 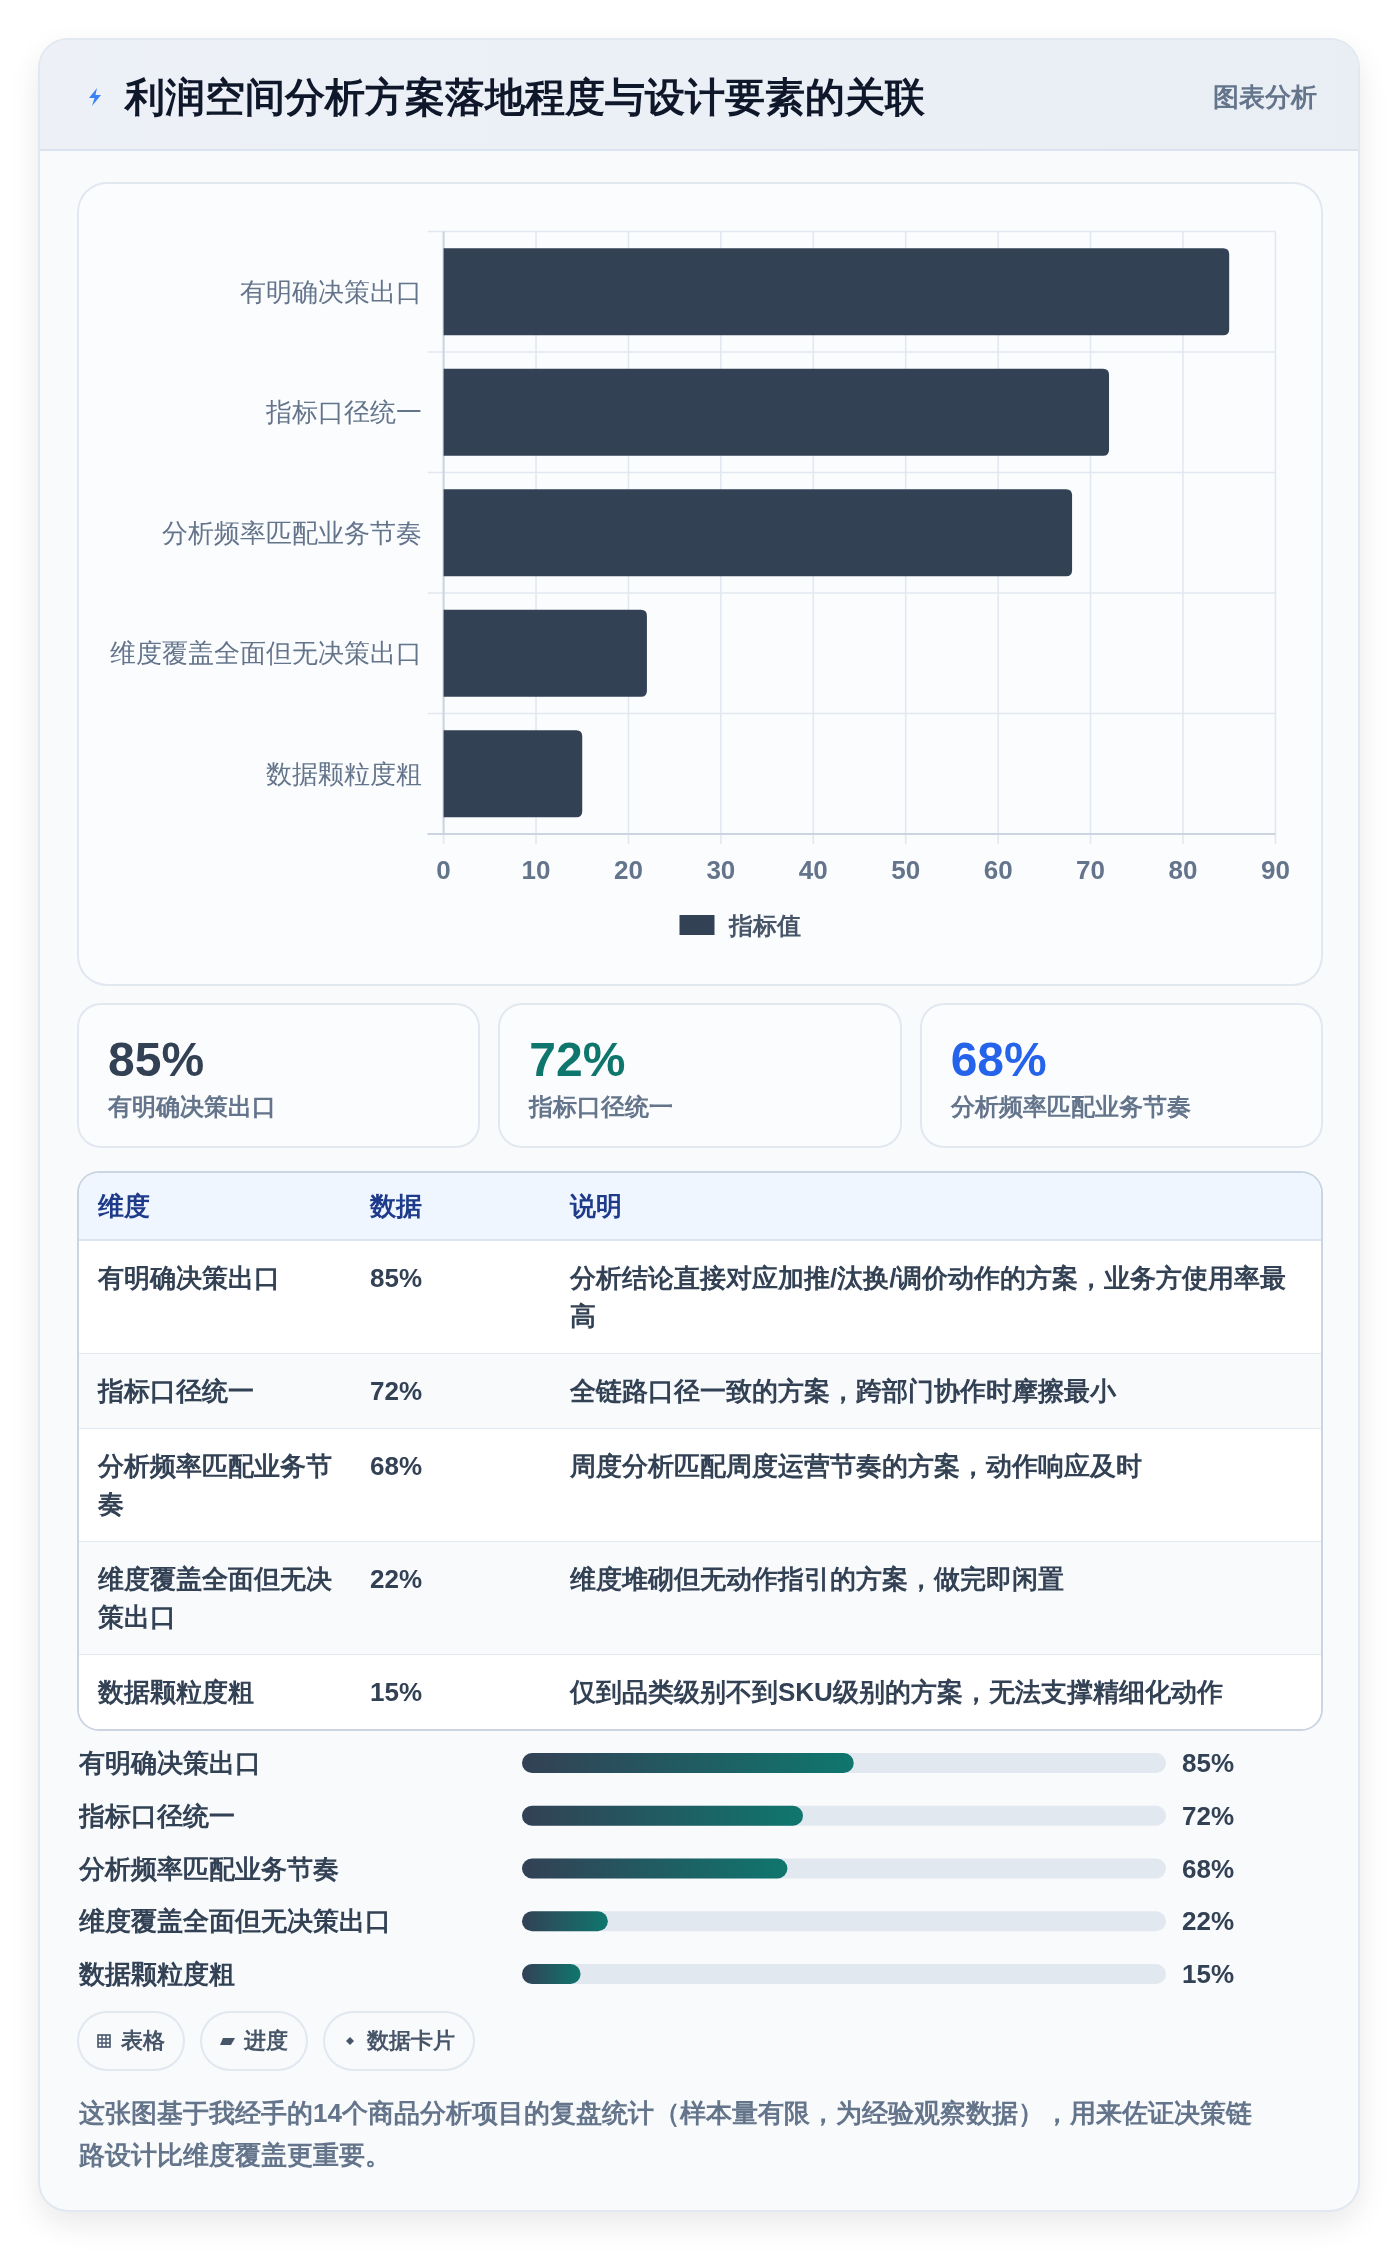 I want to click on text: 22%, so click(x=451, y=1597).